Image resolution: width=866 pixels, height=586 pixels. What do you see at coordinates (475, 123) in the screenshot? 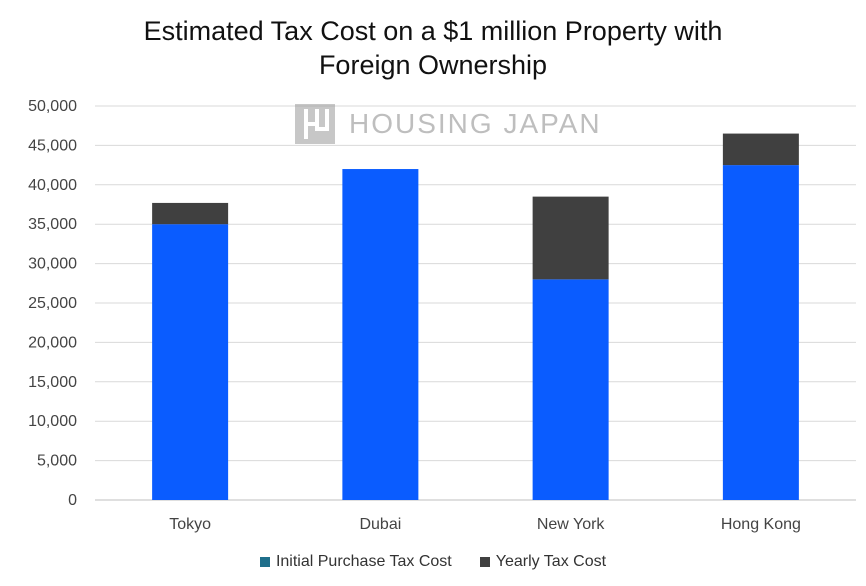
I see `watermark-text: HOUSING JAPAN` at bounding box center [475, 123].